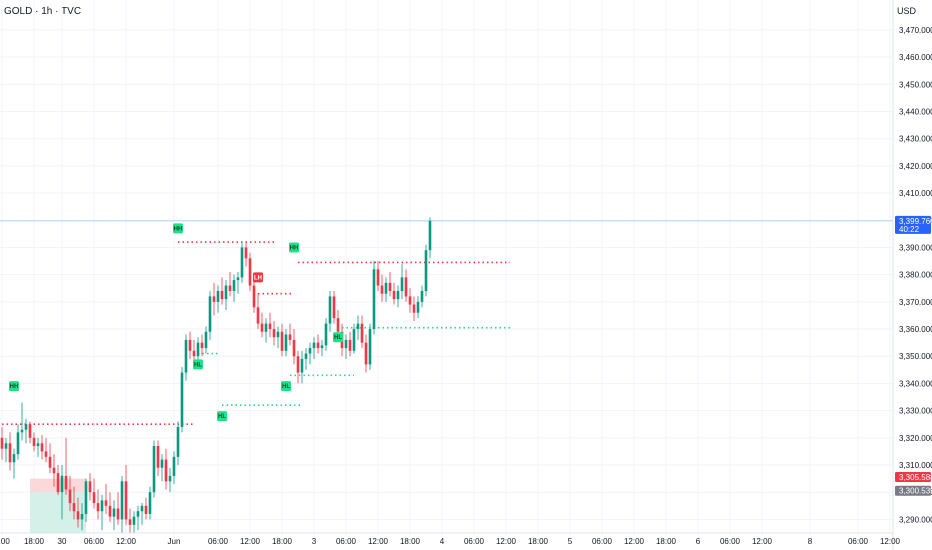  What do you see at coordinates (314, 541) in the screenshot?
I see `x-tick-label: 3` at bounding box center [314, 541].